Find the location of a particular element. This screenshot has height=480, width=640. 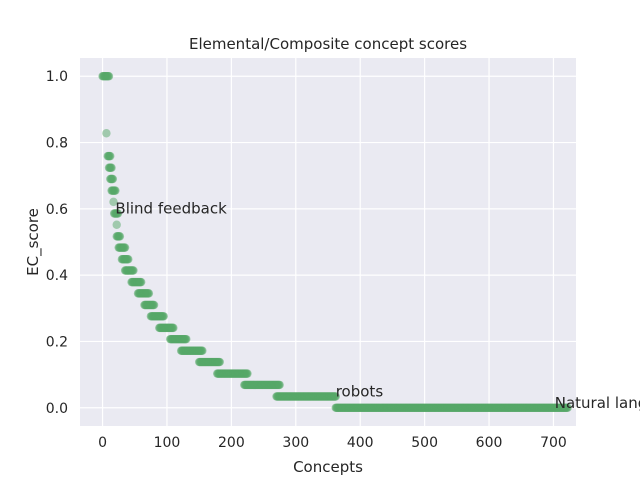

y-axis-label: EC_score is located at coordinates (33, 242).